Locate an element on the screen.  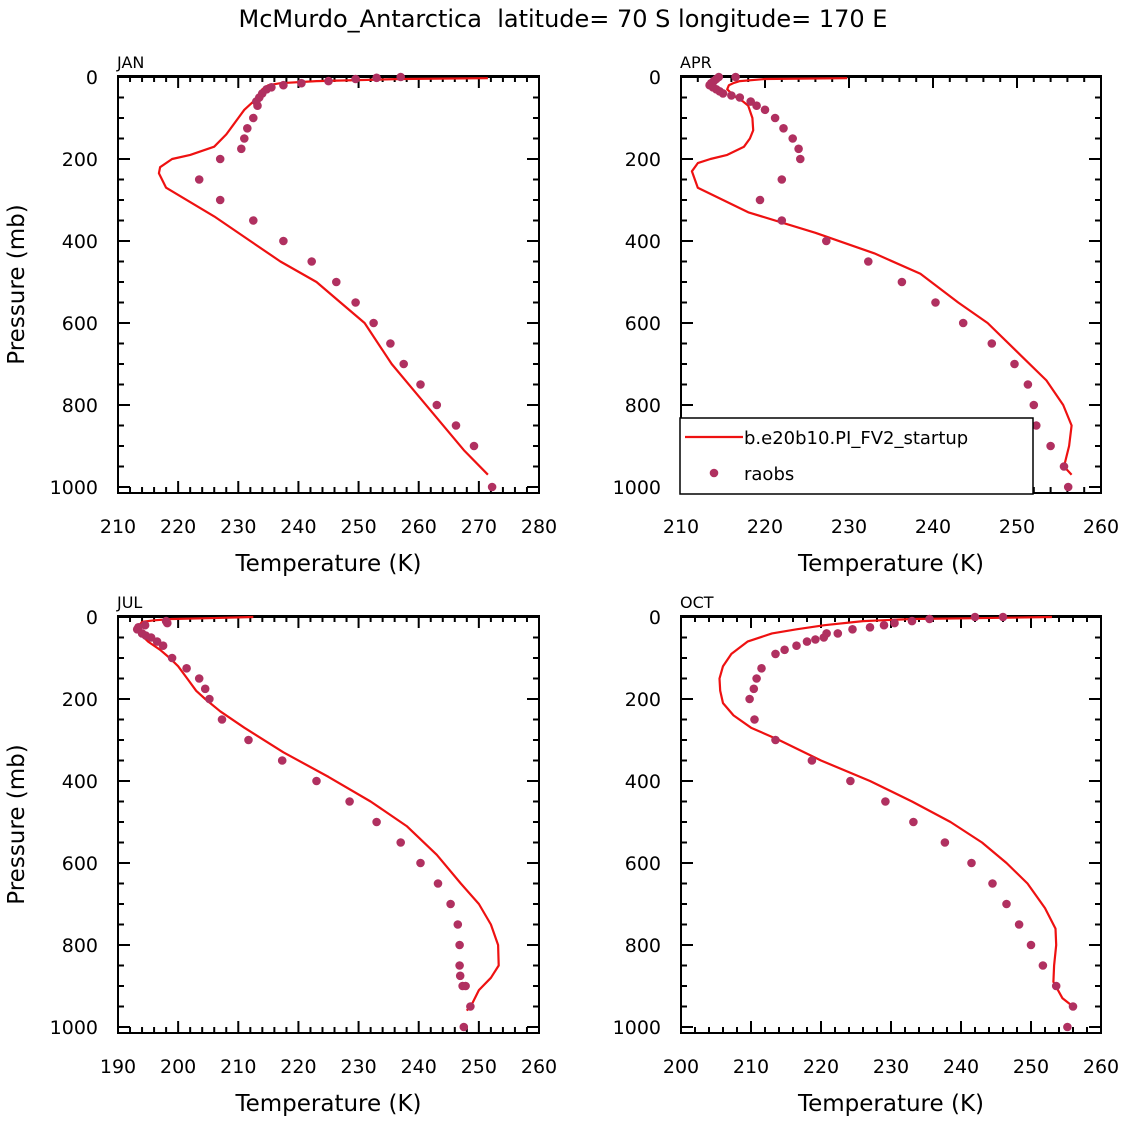
y-tick-label: 0 is located at coordinates (92, 78).